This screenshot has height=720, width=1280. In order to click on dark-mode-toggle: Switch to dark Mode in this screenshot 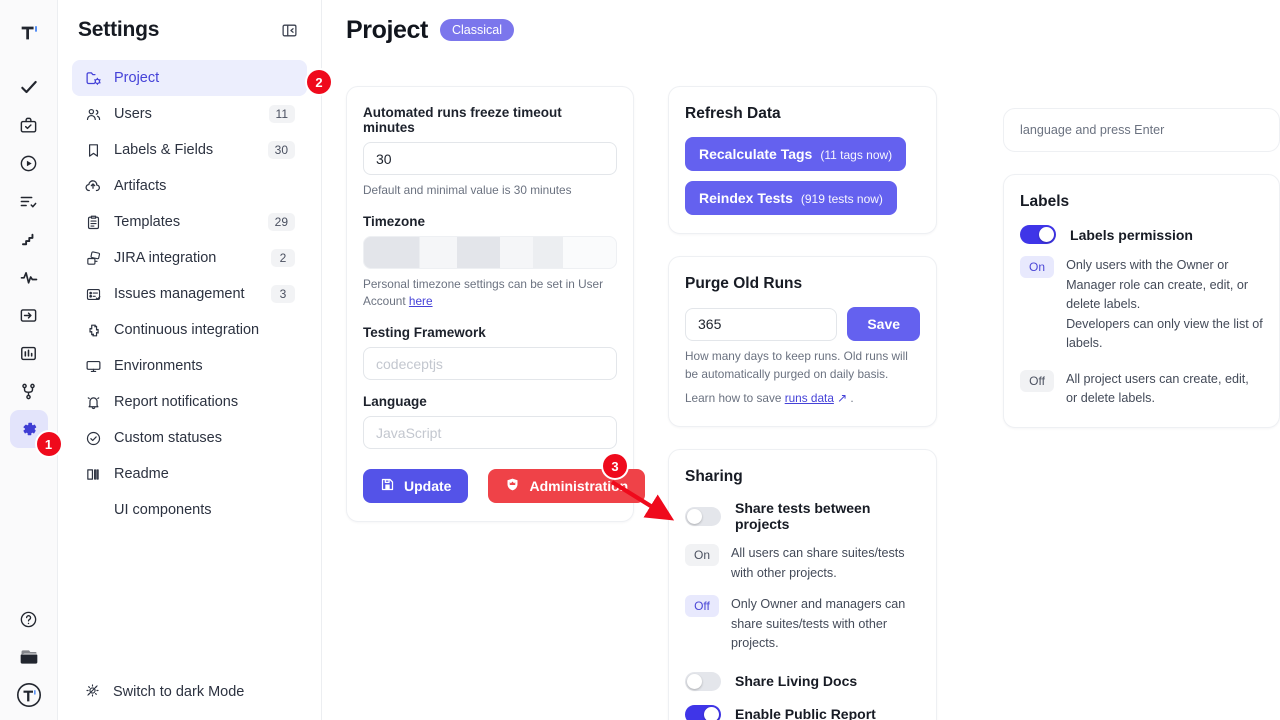, I will do `click(195, 692)`.